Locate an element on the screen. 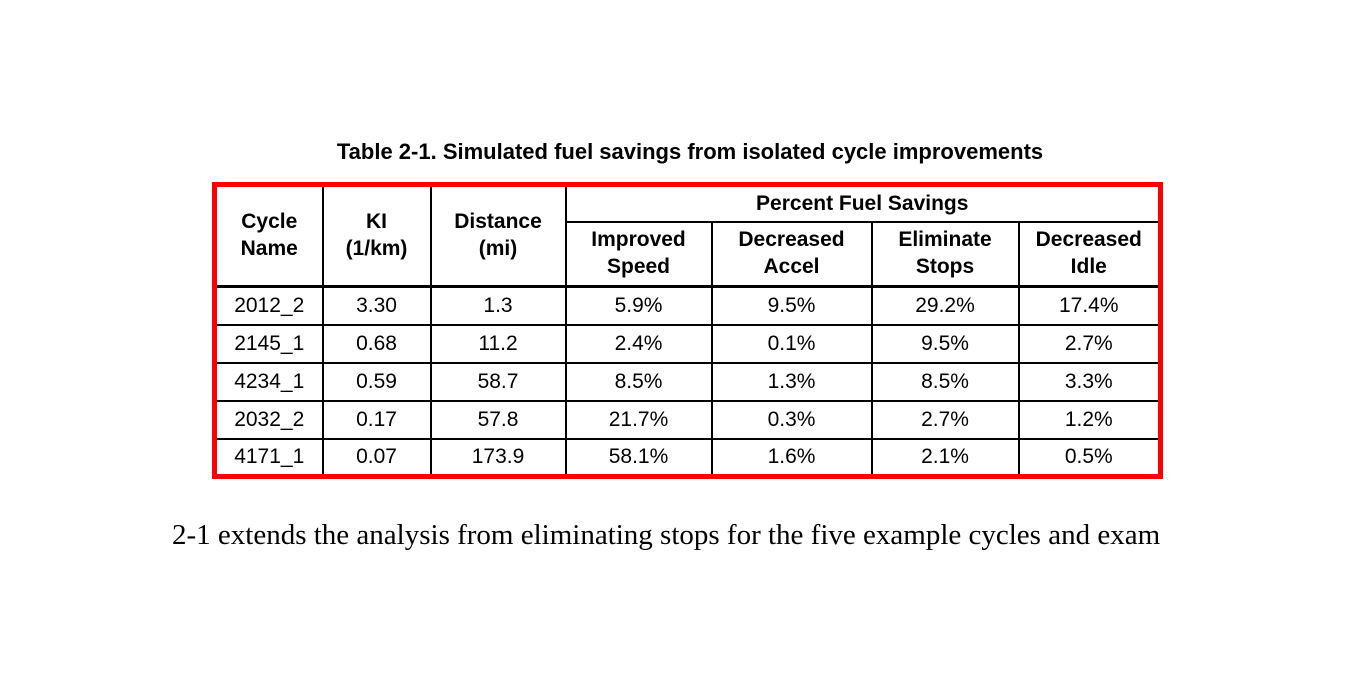 The width and height of the screenshot is (1366, 674). table-row: 2012_2 3.30 1.3 5.9% 9.5% 29.2% 17.4% is located at coordinates (687, 305).